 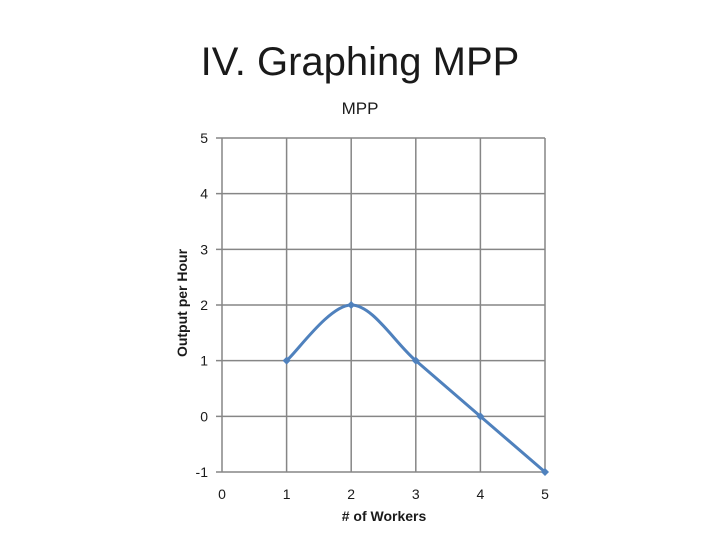 What do you see at coordinates (204, 361) in the screenshot?
I see `y-tick-label: 1` at bounding box center [204, 361].